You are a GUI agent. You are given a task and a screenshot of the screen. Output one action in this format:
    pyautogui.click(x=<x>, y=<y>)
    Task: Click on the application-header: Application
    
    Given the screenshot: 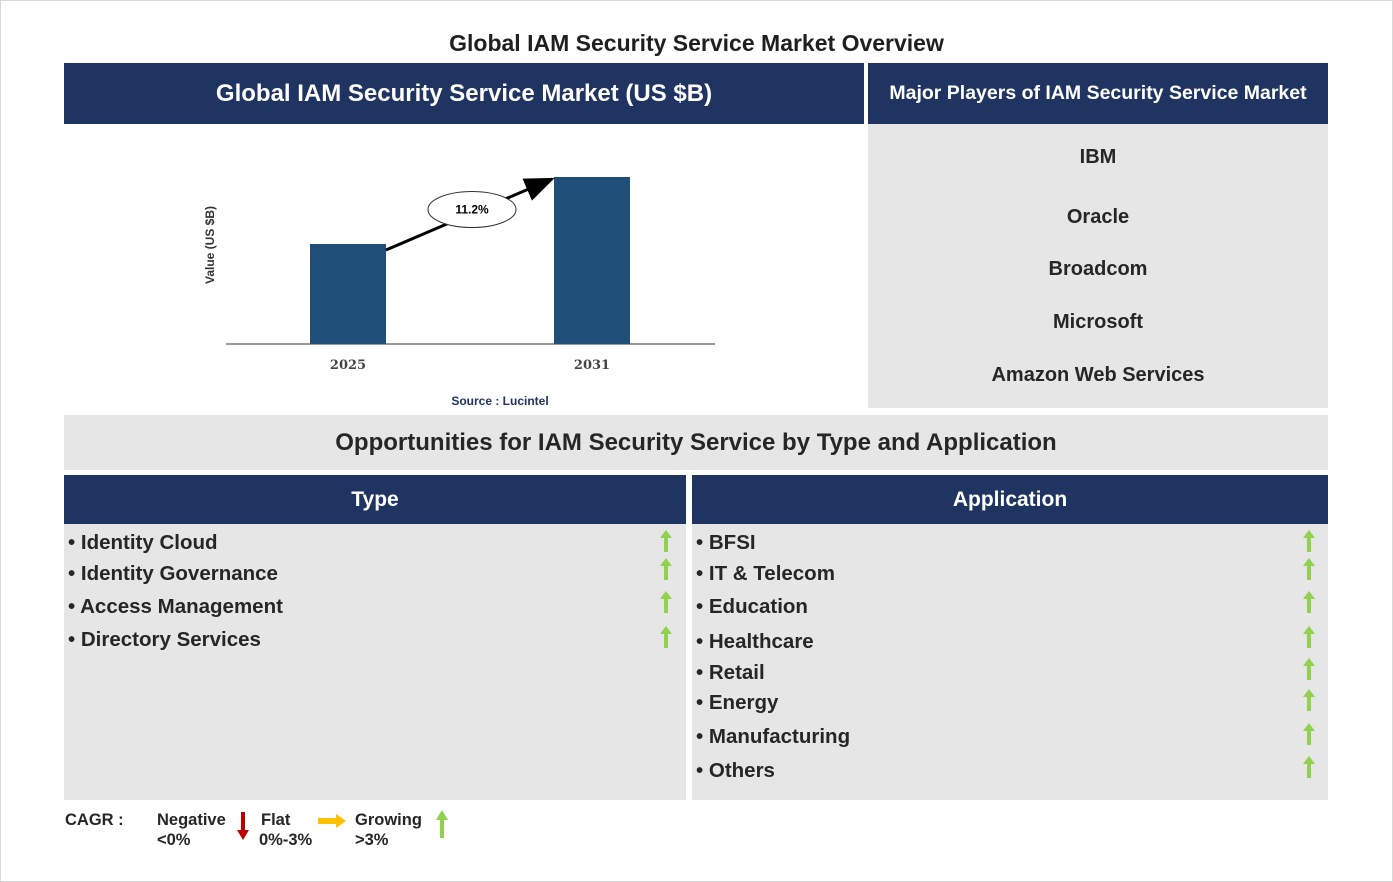 What is the action you would take?
    pyautogui.click(x=1010, y=499)
    